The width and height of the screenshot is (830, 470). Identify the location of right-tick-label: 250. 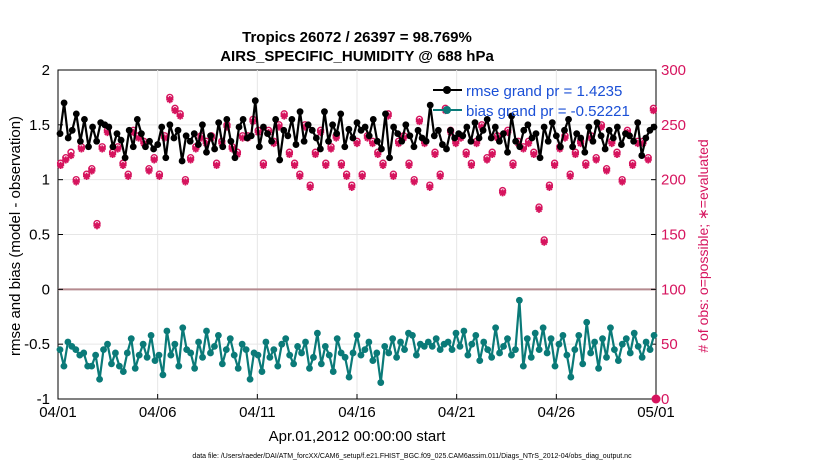
(673, 125).